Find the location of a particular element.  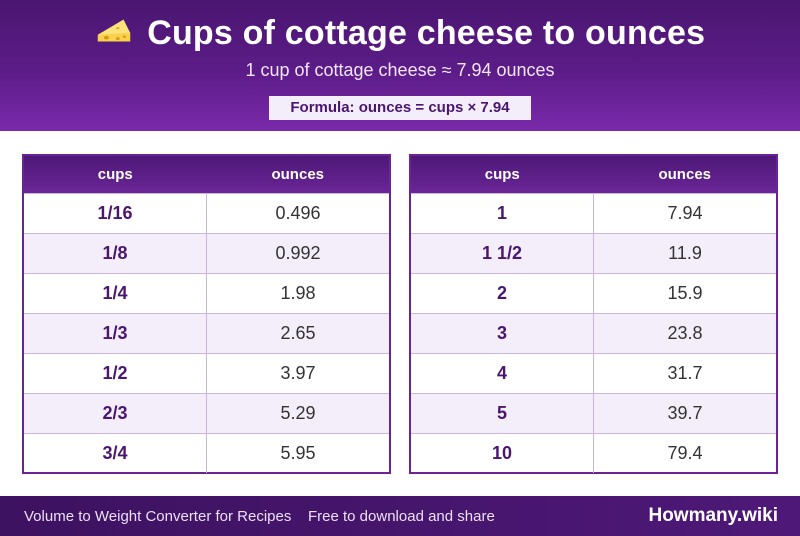

table-row: 3/4 5.95 is located at coordinates (206, 452).